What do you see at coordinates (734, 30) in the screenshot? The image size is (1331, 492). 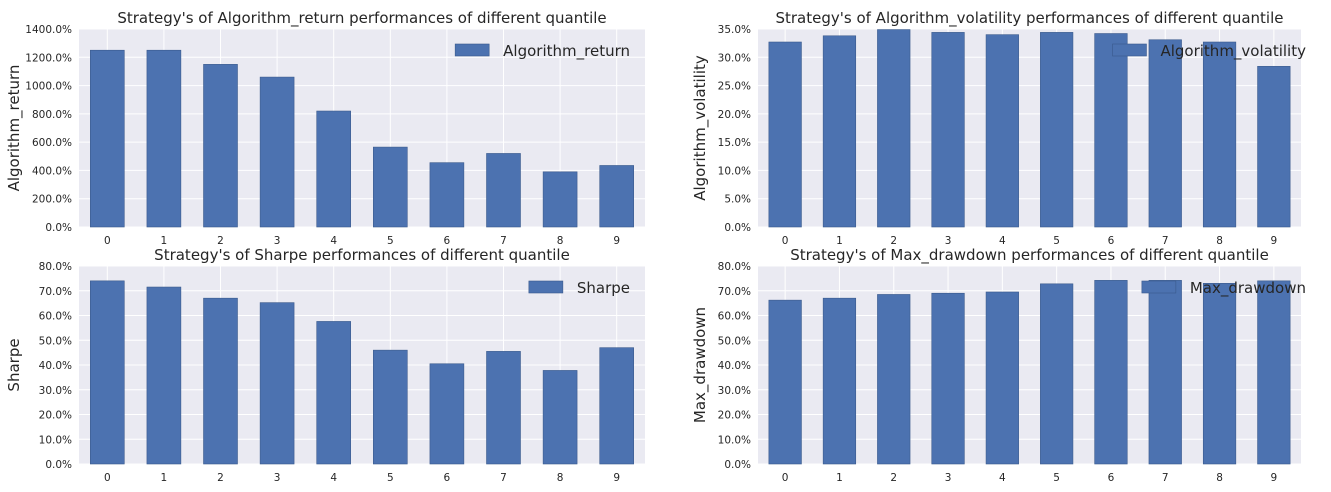 I see `y-tick-label: 35.0%` at bounding box center [734, 30].